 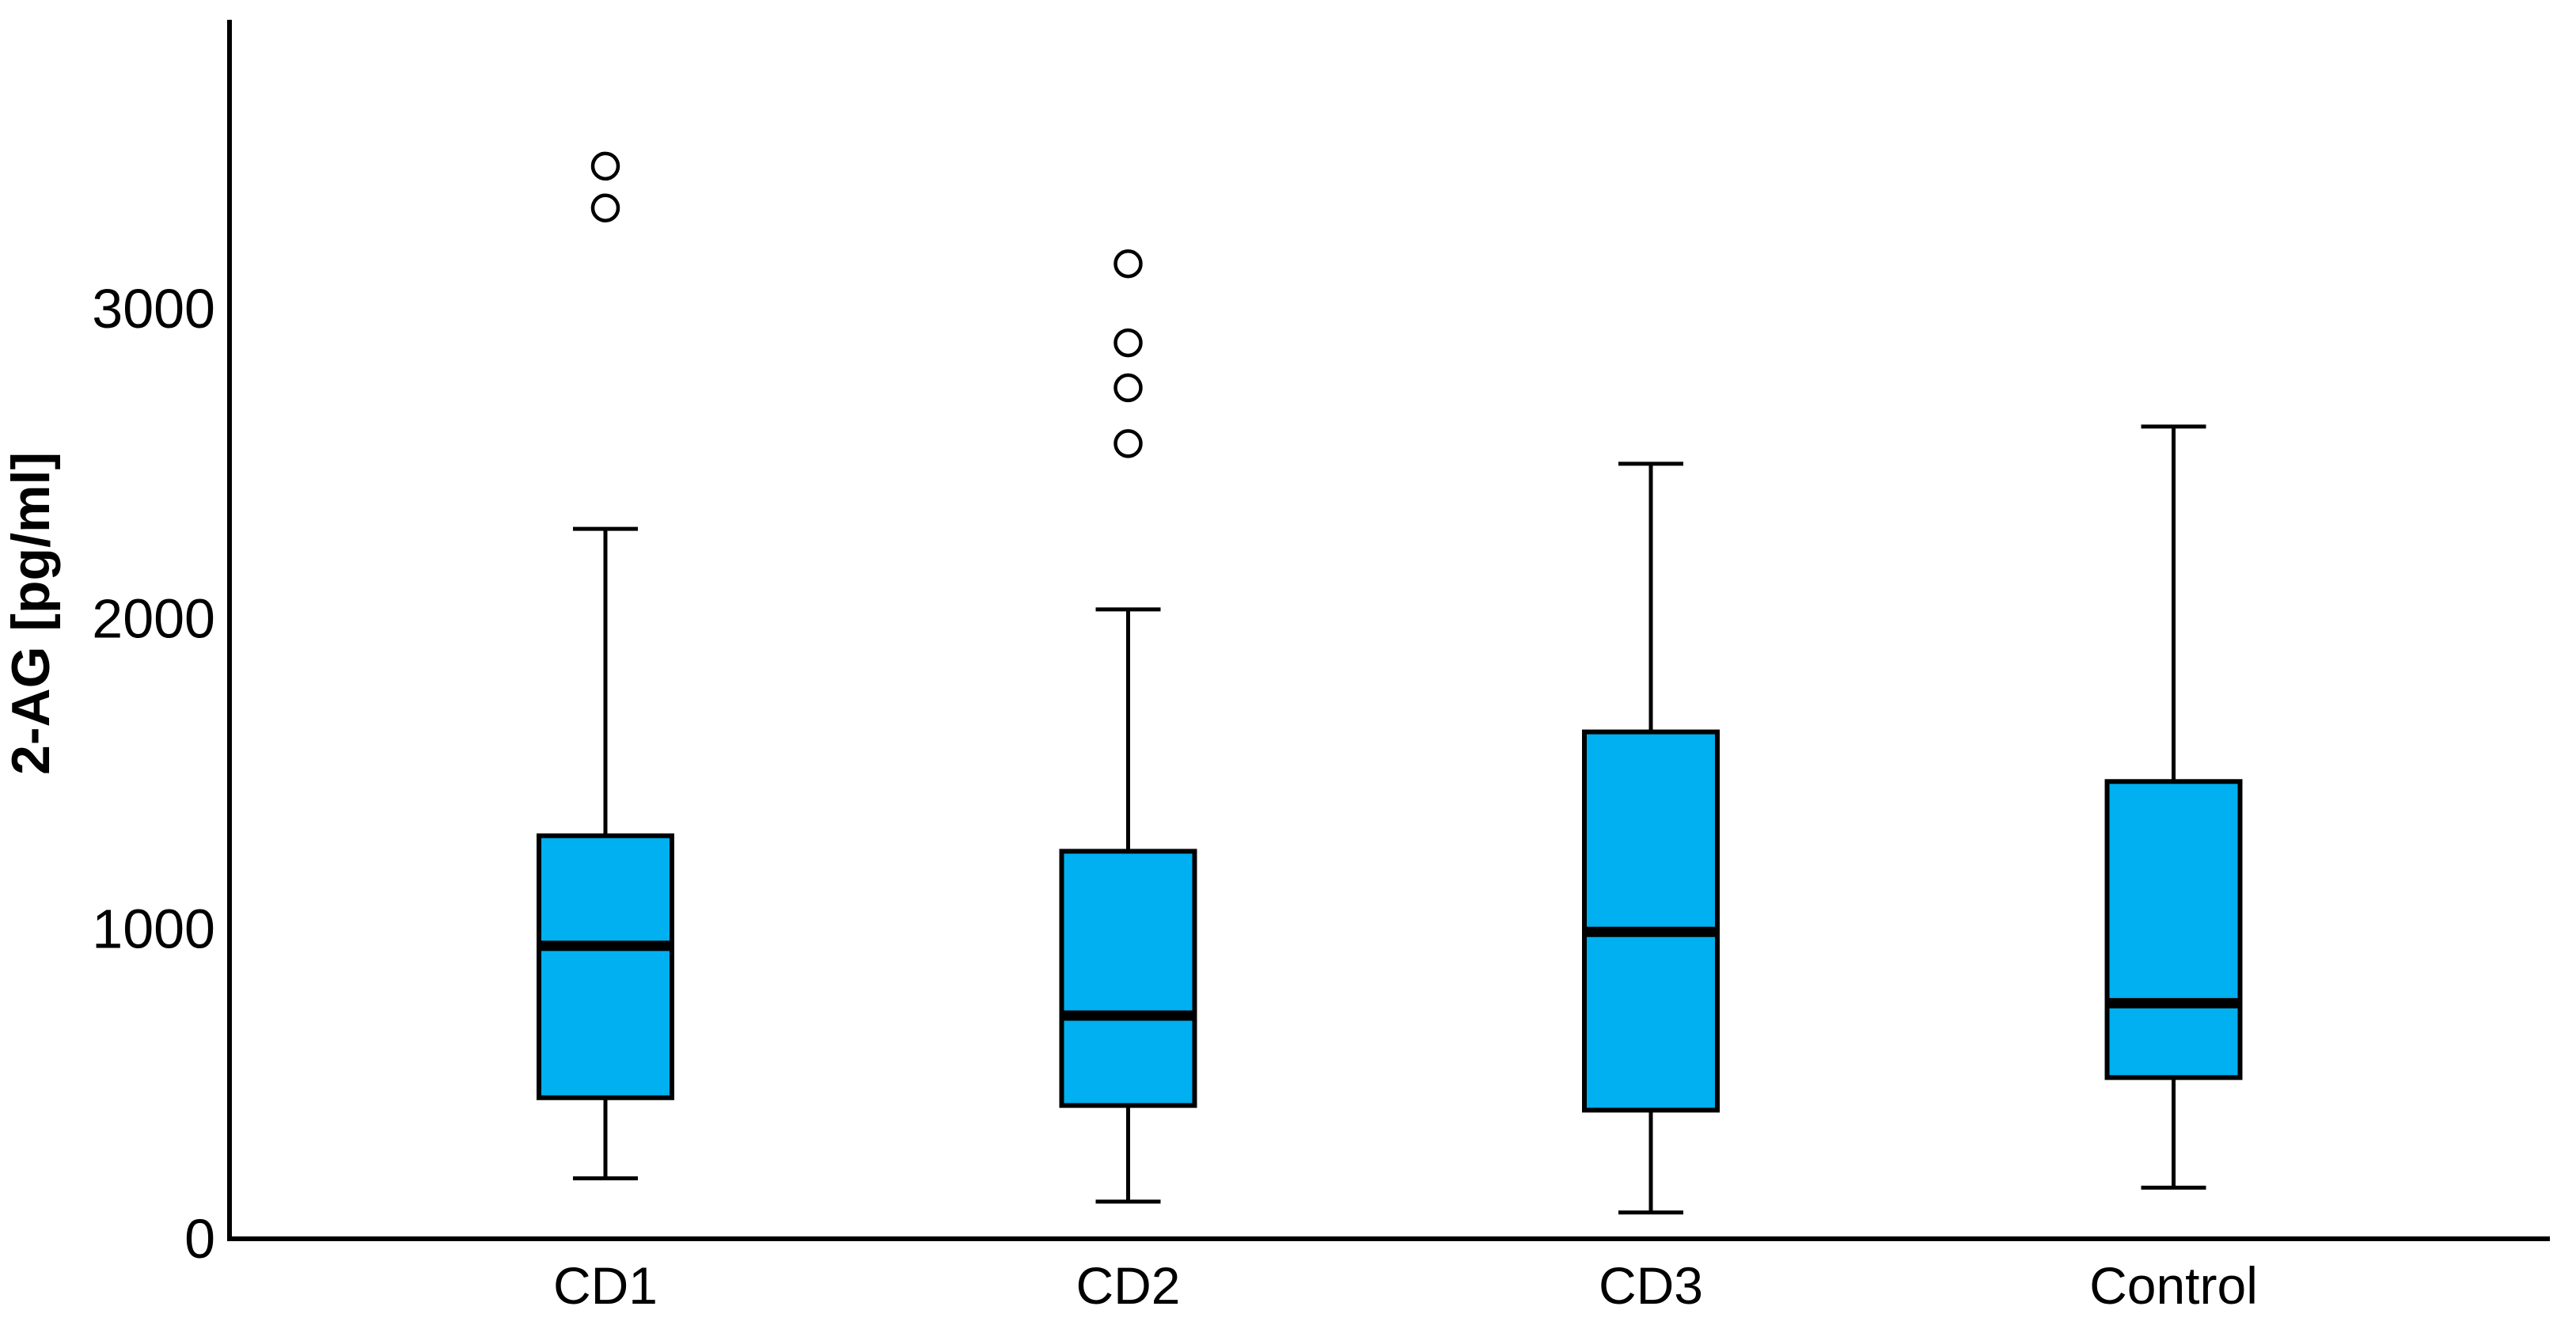 What do you see at coordinates (1405, 1285) in the screenshot?
I see `x-category-labels-layer: CD1 CD2 CD3 Control` at bounding box center [1405, 1285].